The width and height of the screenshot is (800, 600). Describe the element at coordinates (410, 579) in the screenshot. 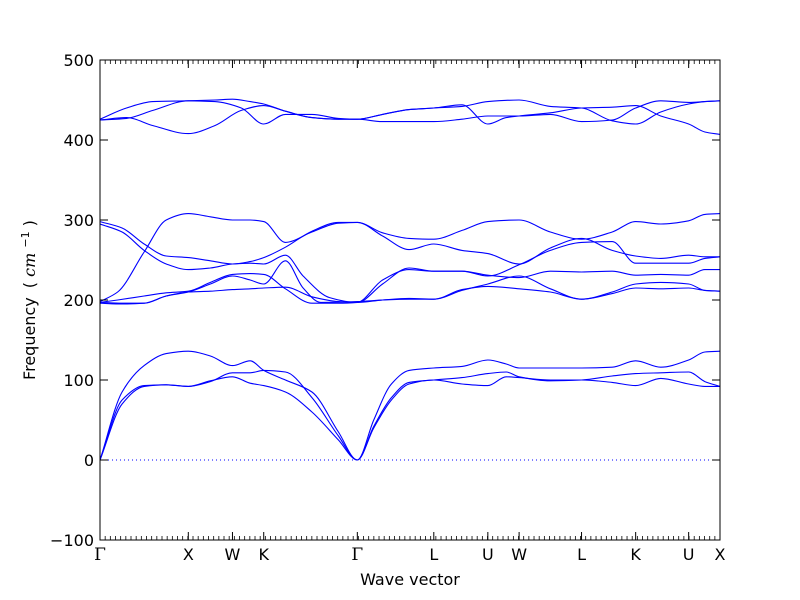

I see `x-axis-title: Wave vector` at that location.